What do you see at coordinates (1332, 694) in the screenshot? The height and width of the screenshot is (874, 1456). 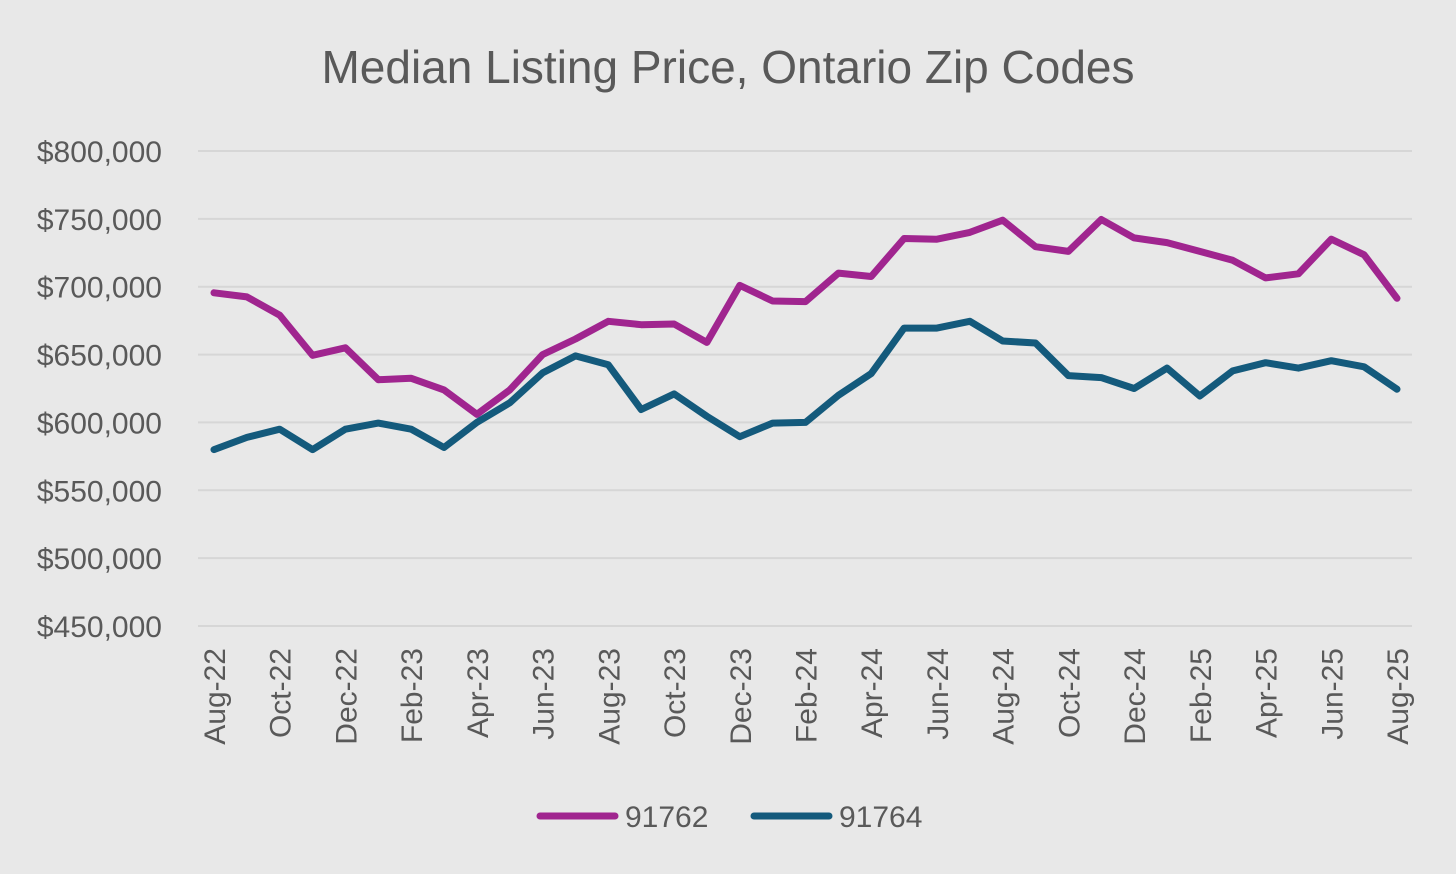 I see `x-tick-label: Jun-25` at bounding box center [1332, 694].